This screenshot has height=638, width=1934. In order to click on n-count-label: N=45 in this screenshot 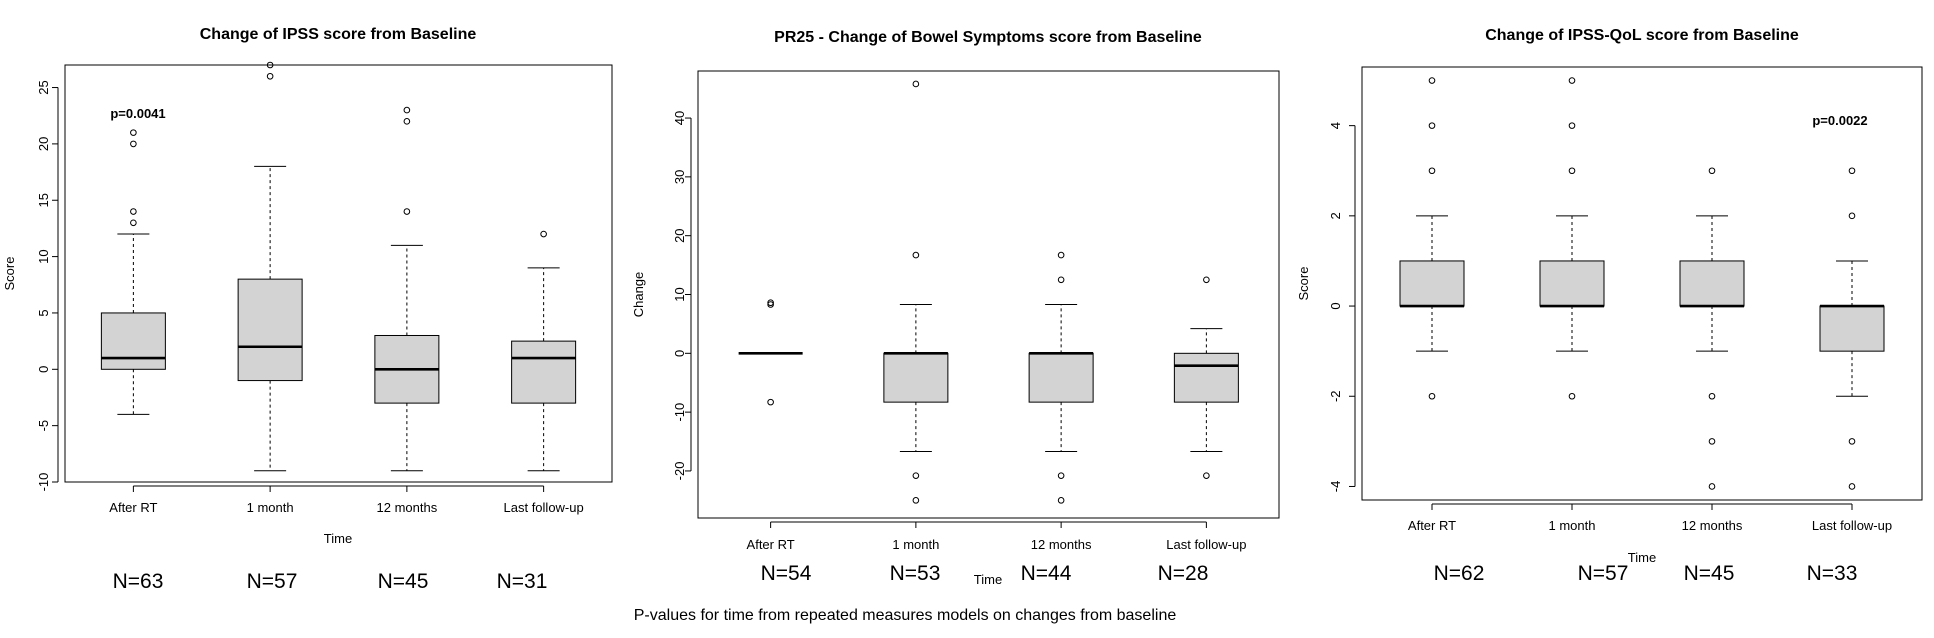, I will do `click(403, 581)`.